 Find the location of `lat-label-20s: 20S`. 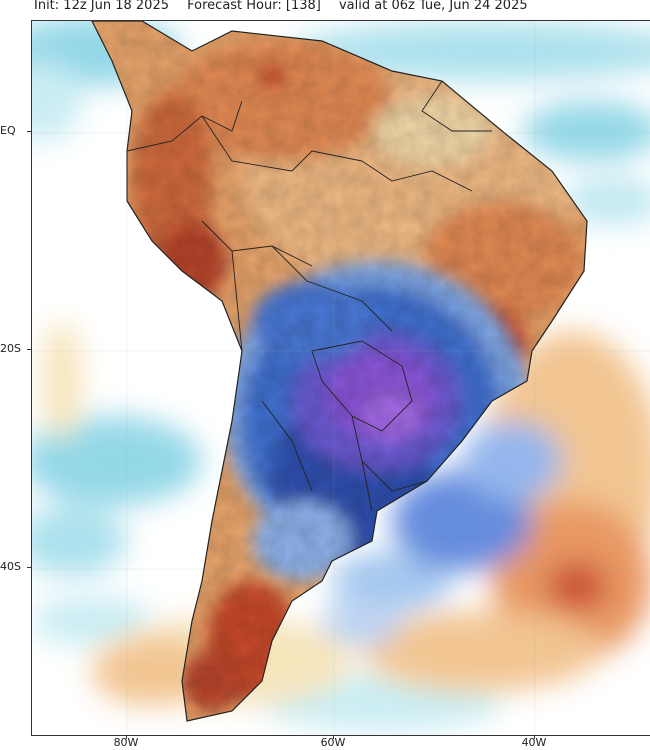

lat-label-20s: 20S is located at coordinates (10, 348).